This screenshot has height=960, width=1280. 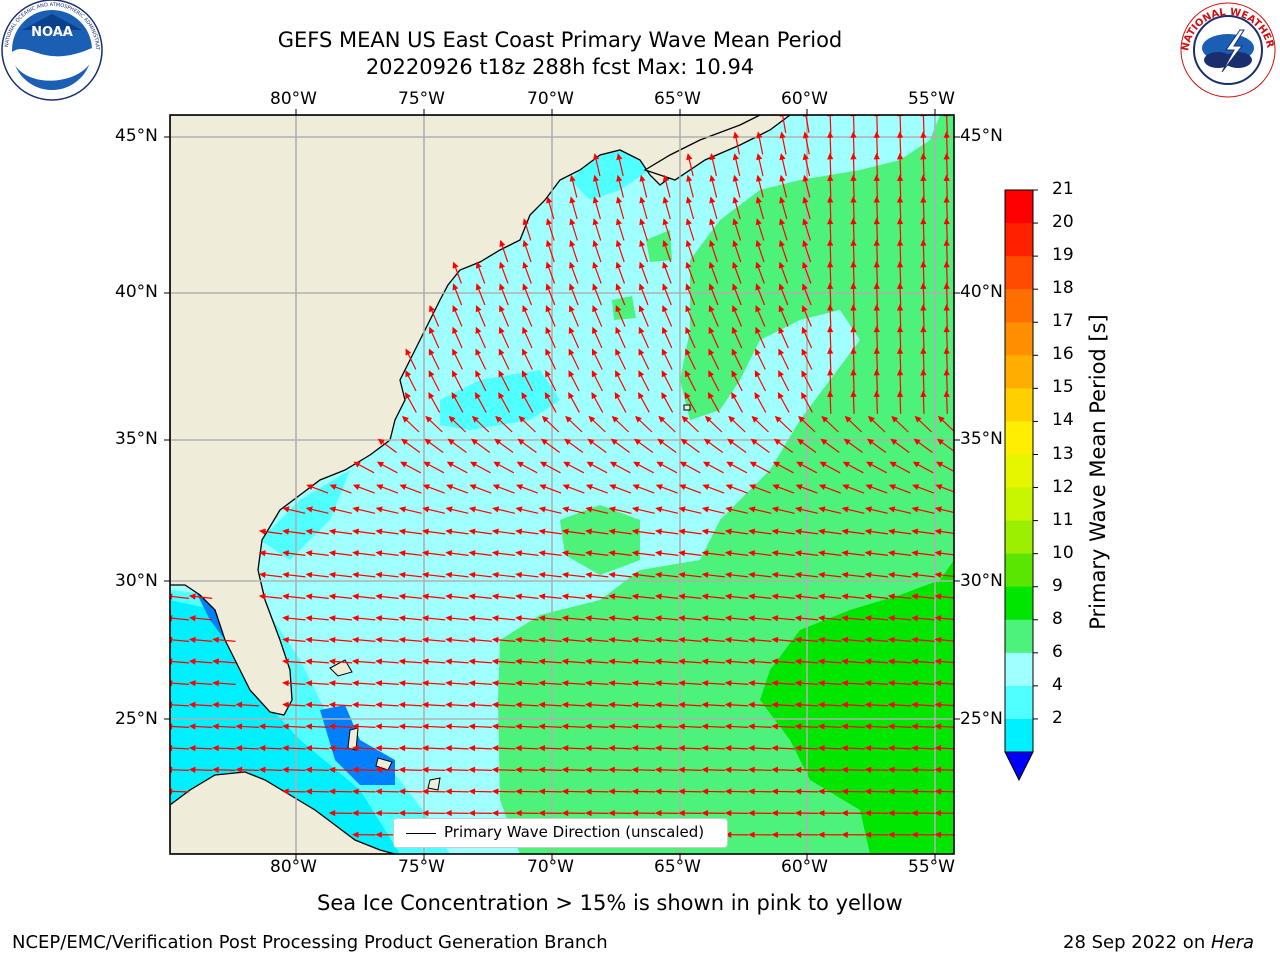 I want to click on period-9-10-region, so click(x=659, y=246).